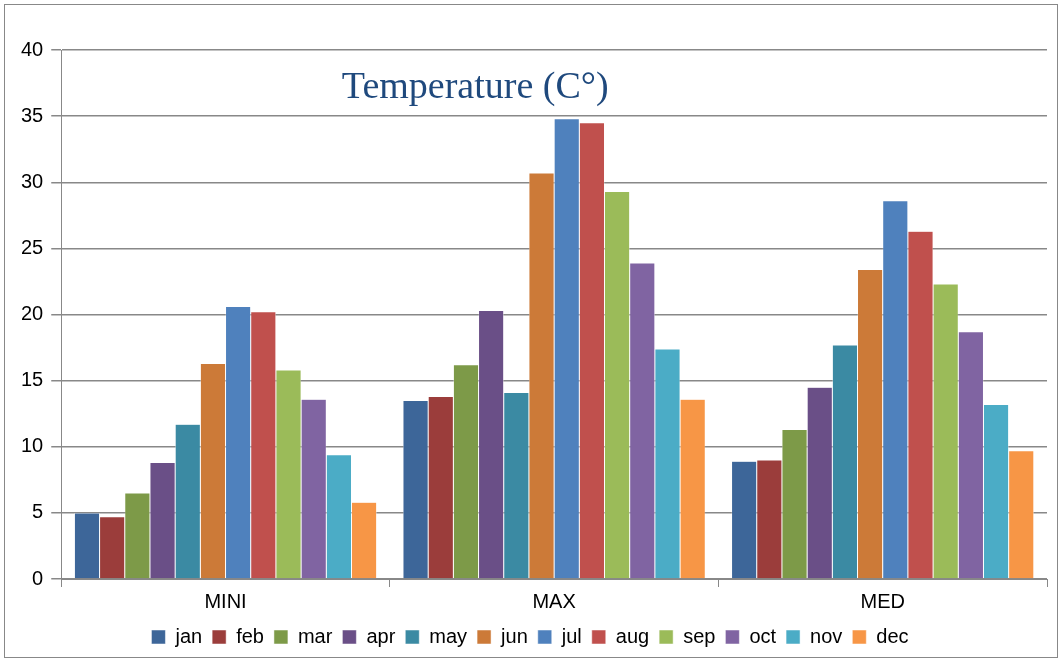 The width and height of the screenshot is (1060, 660). Describe the element at coordinates (632, 635) in the screenshot. I see `legend-label: aug` at that location.